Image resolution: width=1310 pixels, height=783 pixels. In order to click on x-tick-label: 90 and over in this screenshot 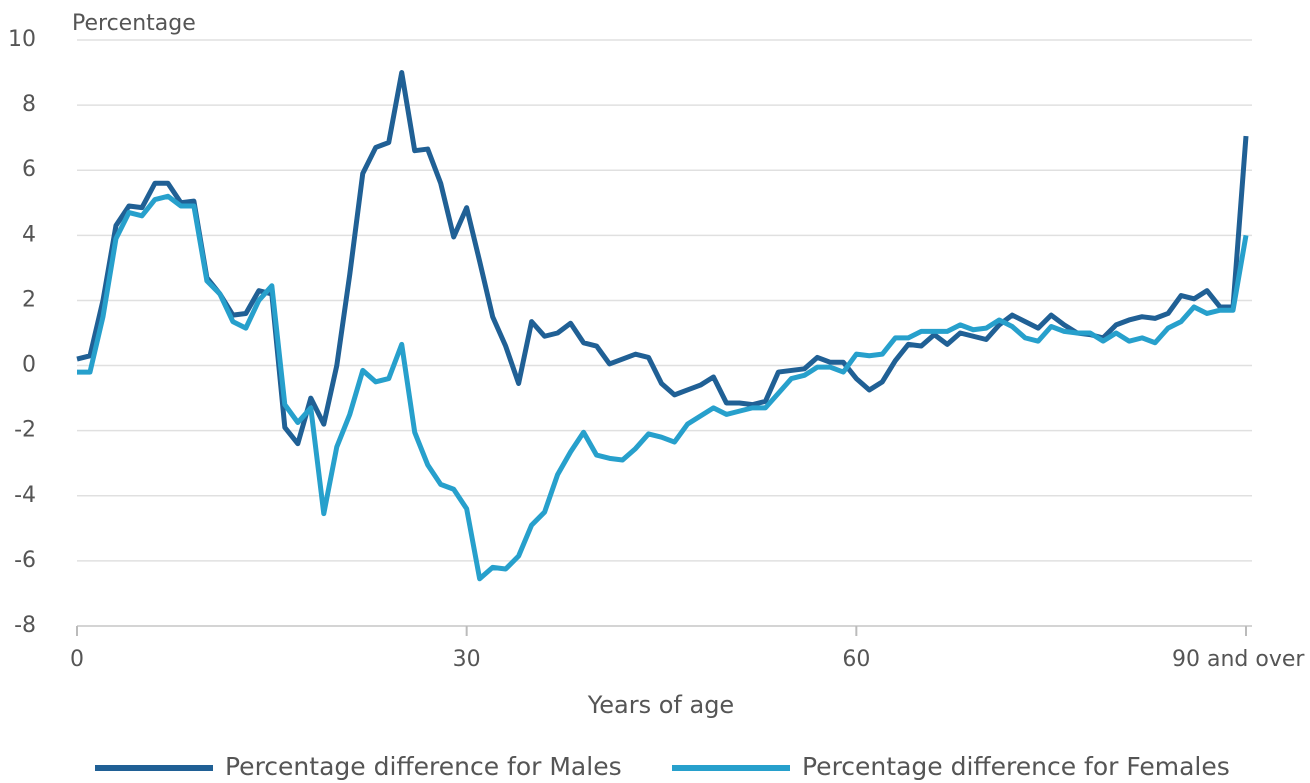, I will do `click(1238, 659)`.